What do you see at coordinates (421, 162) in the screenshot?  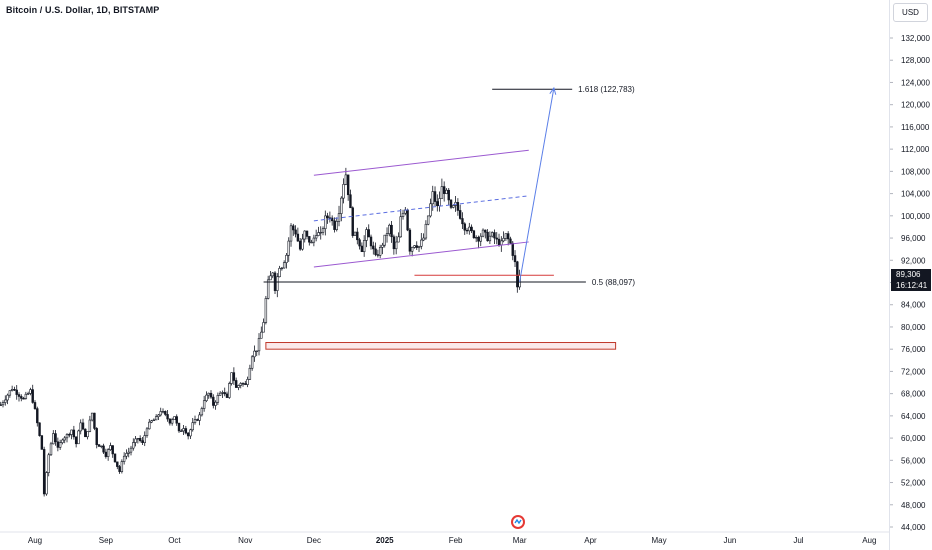 I see `channel-upper-line` at bounding box center [421, 162].